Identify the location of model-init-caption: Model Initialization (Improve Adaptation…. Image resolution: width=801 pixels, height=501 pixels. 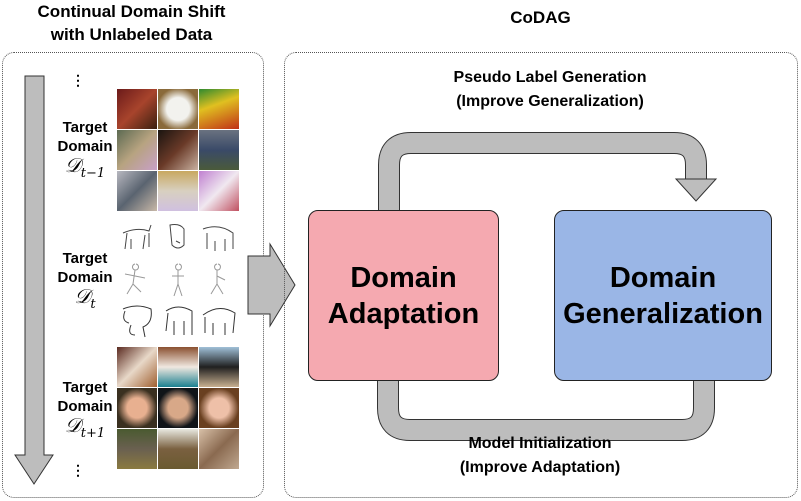
(540, 456).